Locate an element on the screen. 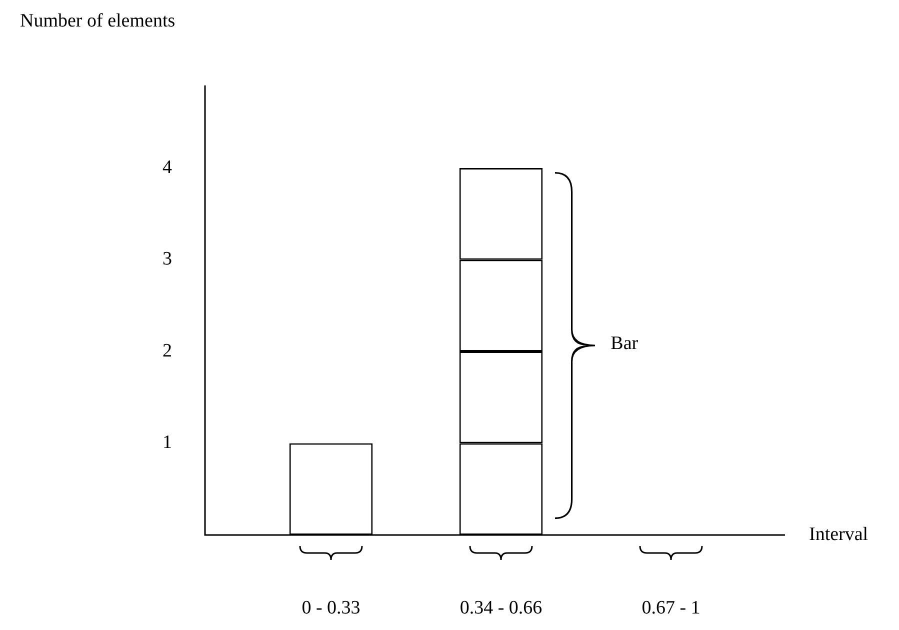  y-axis-title: Number of elements is located at coordinates (98, 21).